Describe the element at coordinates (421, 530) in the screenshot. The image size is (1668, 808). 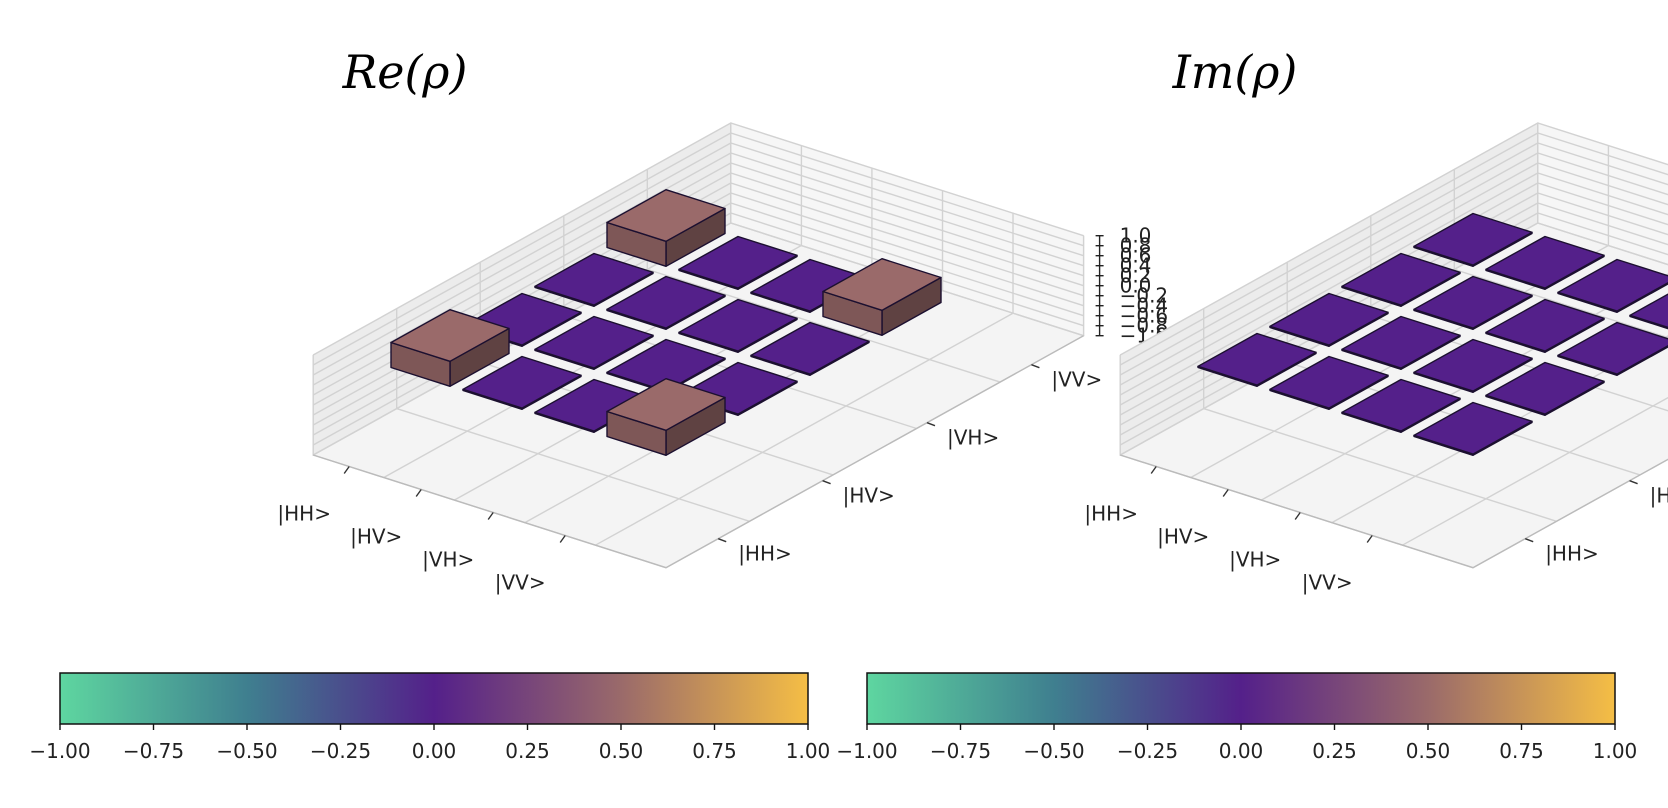
I see `x-axis: |HH> |HV> |VH> |VV>` at that location.